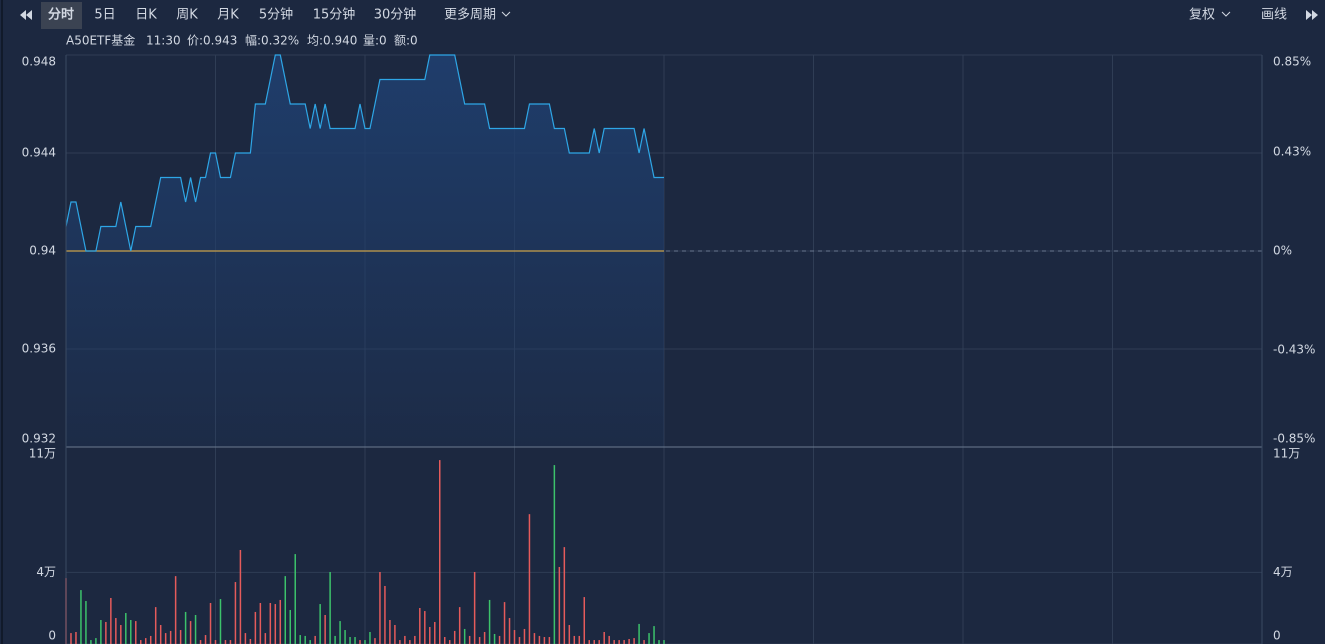  What do you see at coordinates (42, 251) in the screenshot?
I see `y-tick-label: 0.94` at bounding box center [42, 251].